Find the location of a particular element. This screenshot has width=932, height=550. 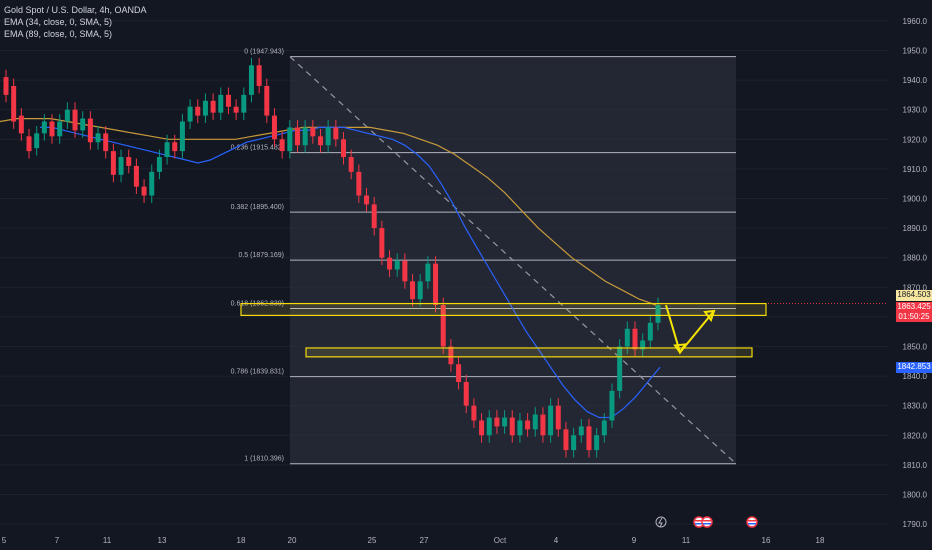

zones is located at coordinates (503, 330).